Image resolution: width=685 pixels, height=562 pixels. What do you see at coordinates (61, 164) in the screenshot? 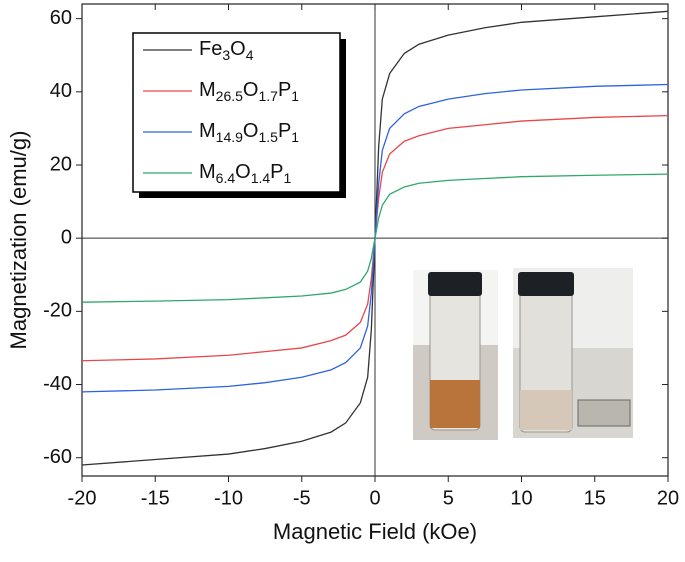
I see `y-tick-label: 20` at bounding box center [61, 164].